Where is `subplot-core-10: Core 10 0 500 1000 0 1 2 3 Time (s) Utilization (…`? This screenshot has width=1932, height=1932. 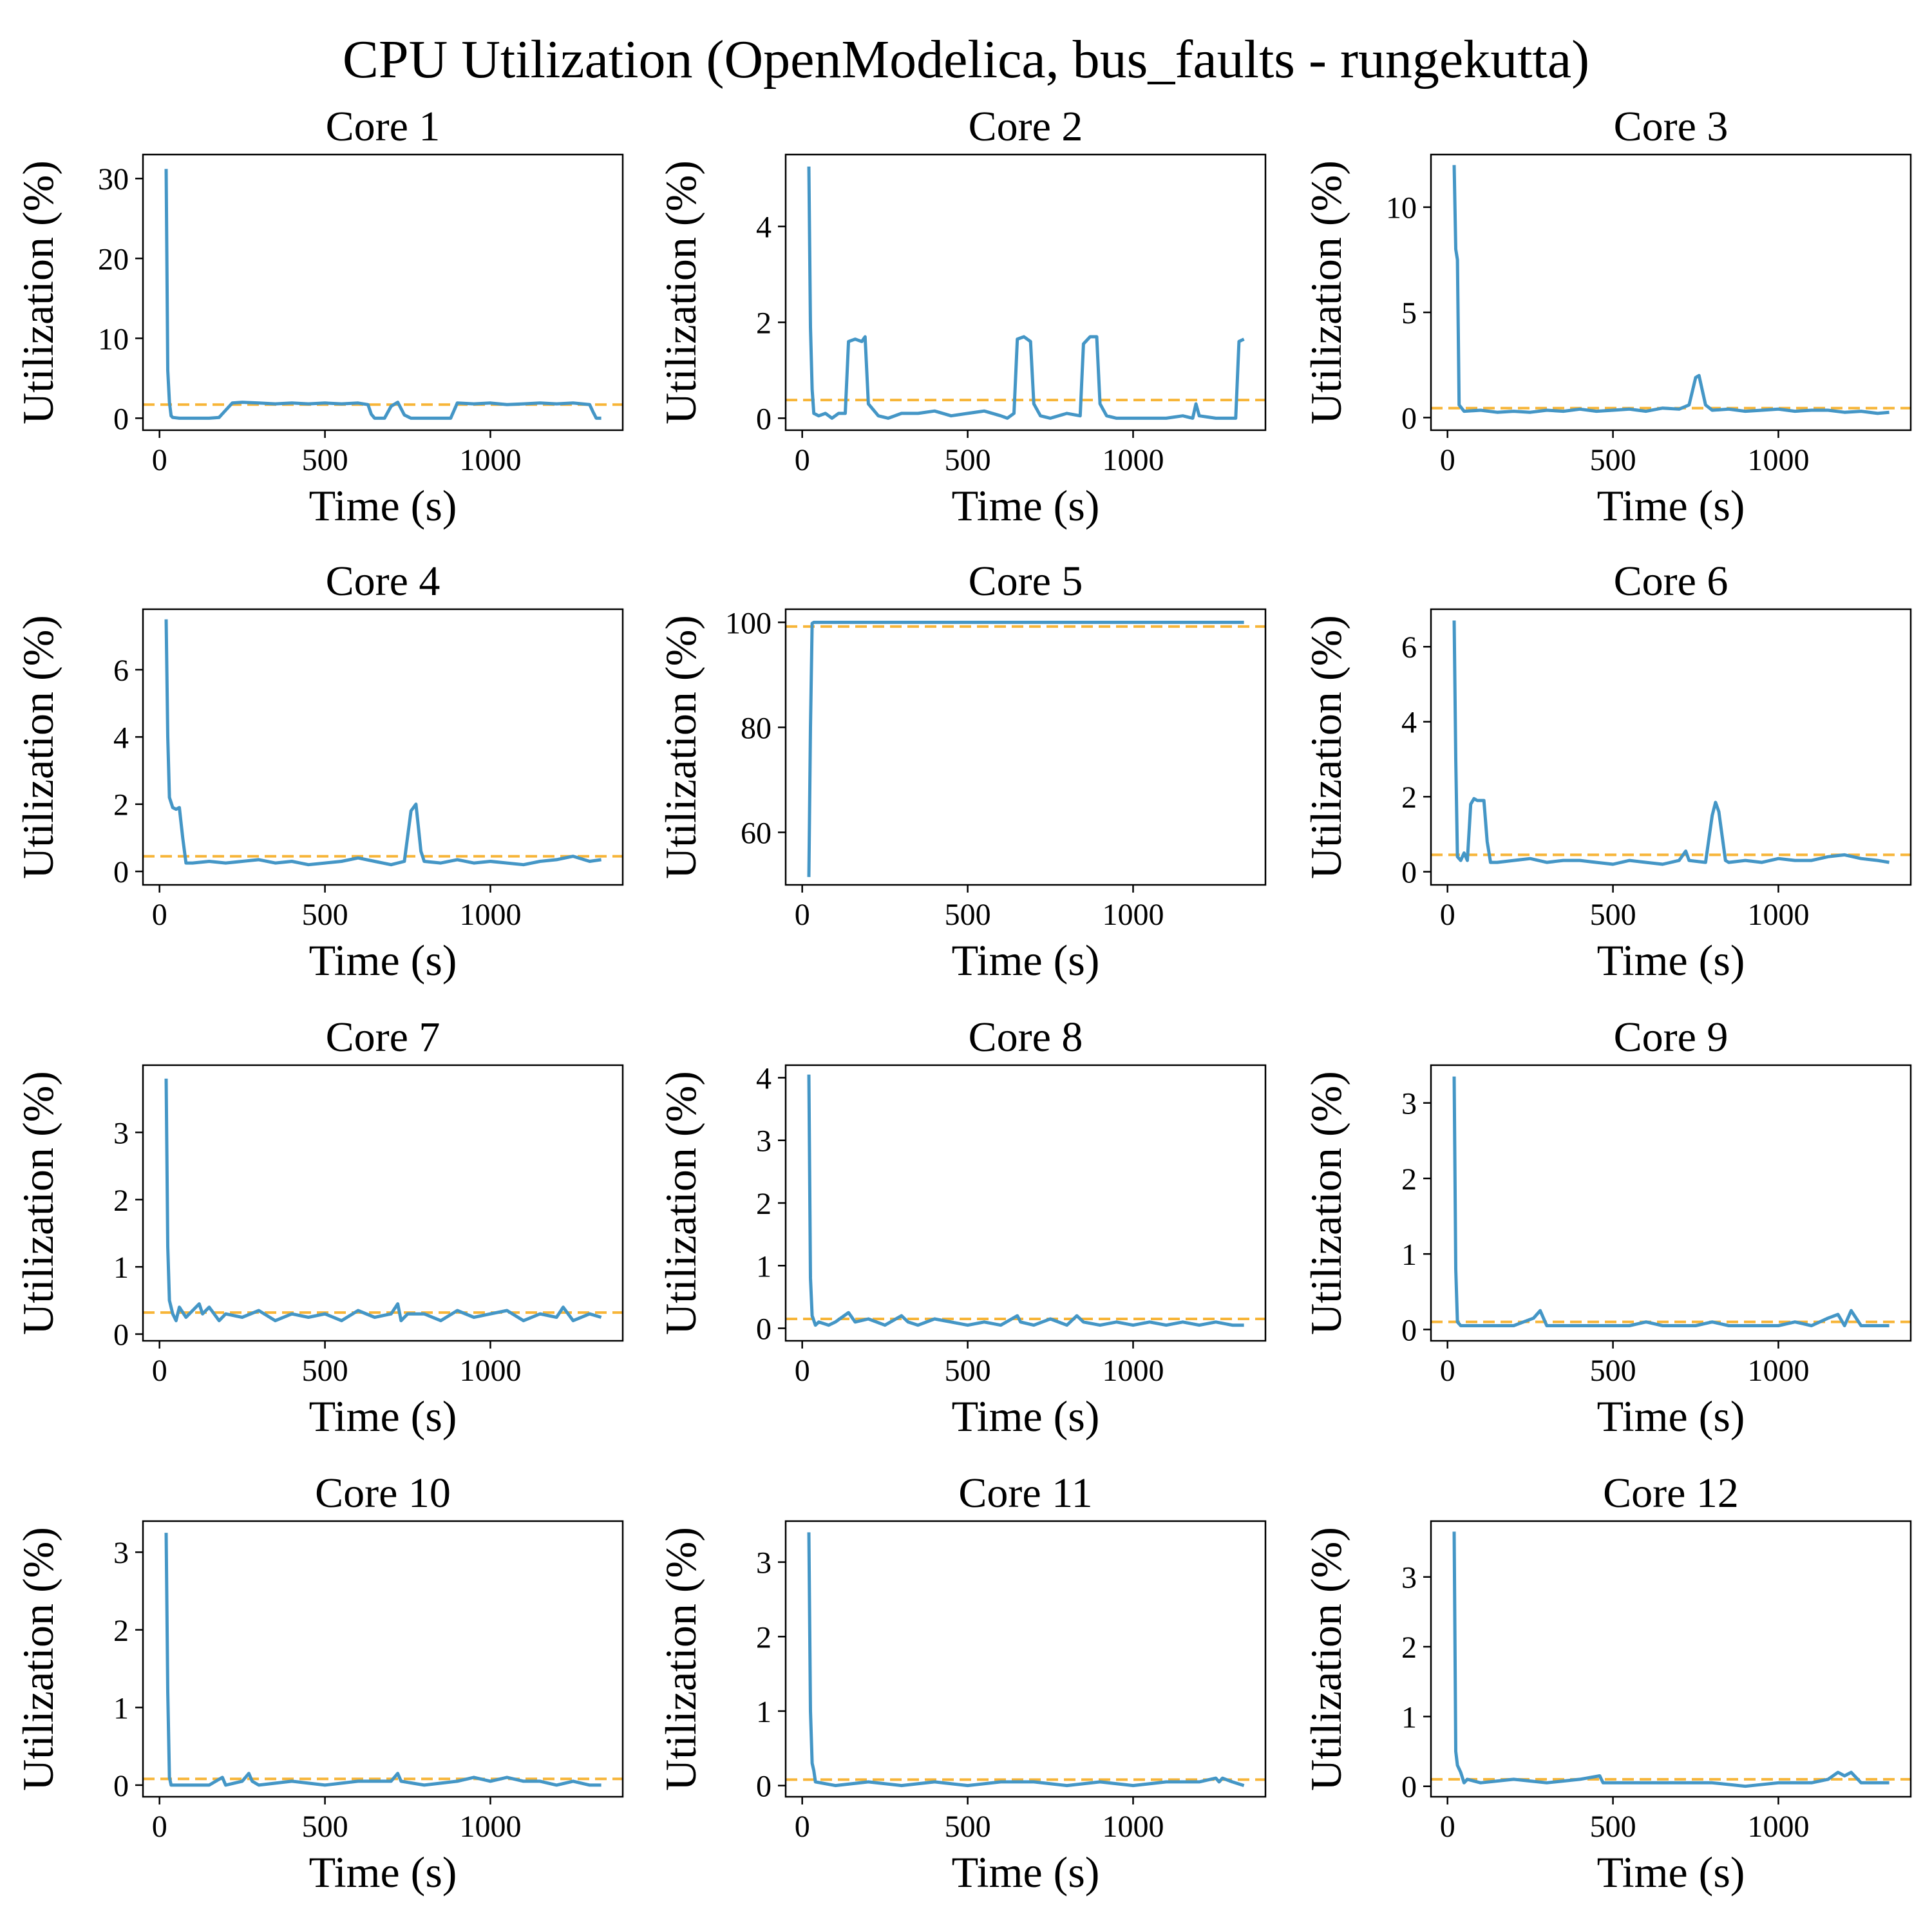
subplot-core-10: Core 10 0 500 1000 0 1 2 3 Time (s) Utilization (… is located at coordinates (319, 1684).